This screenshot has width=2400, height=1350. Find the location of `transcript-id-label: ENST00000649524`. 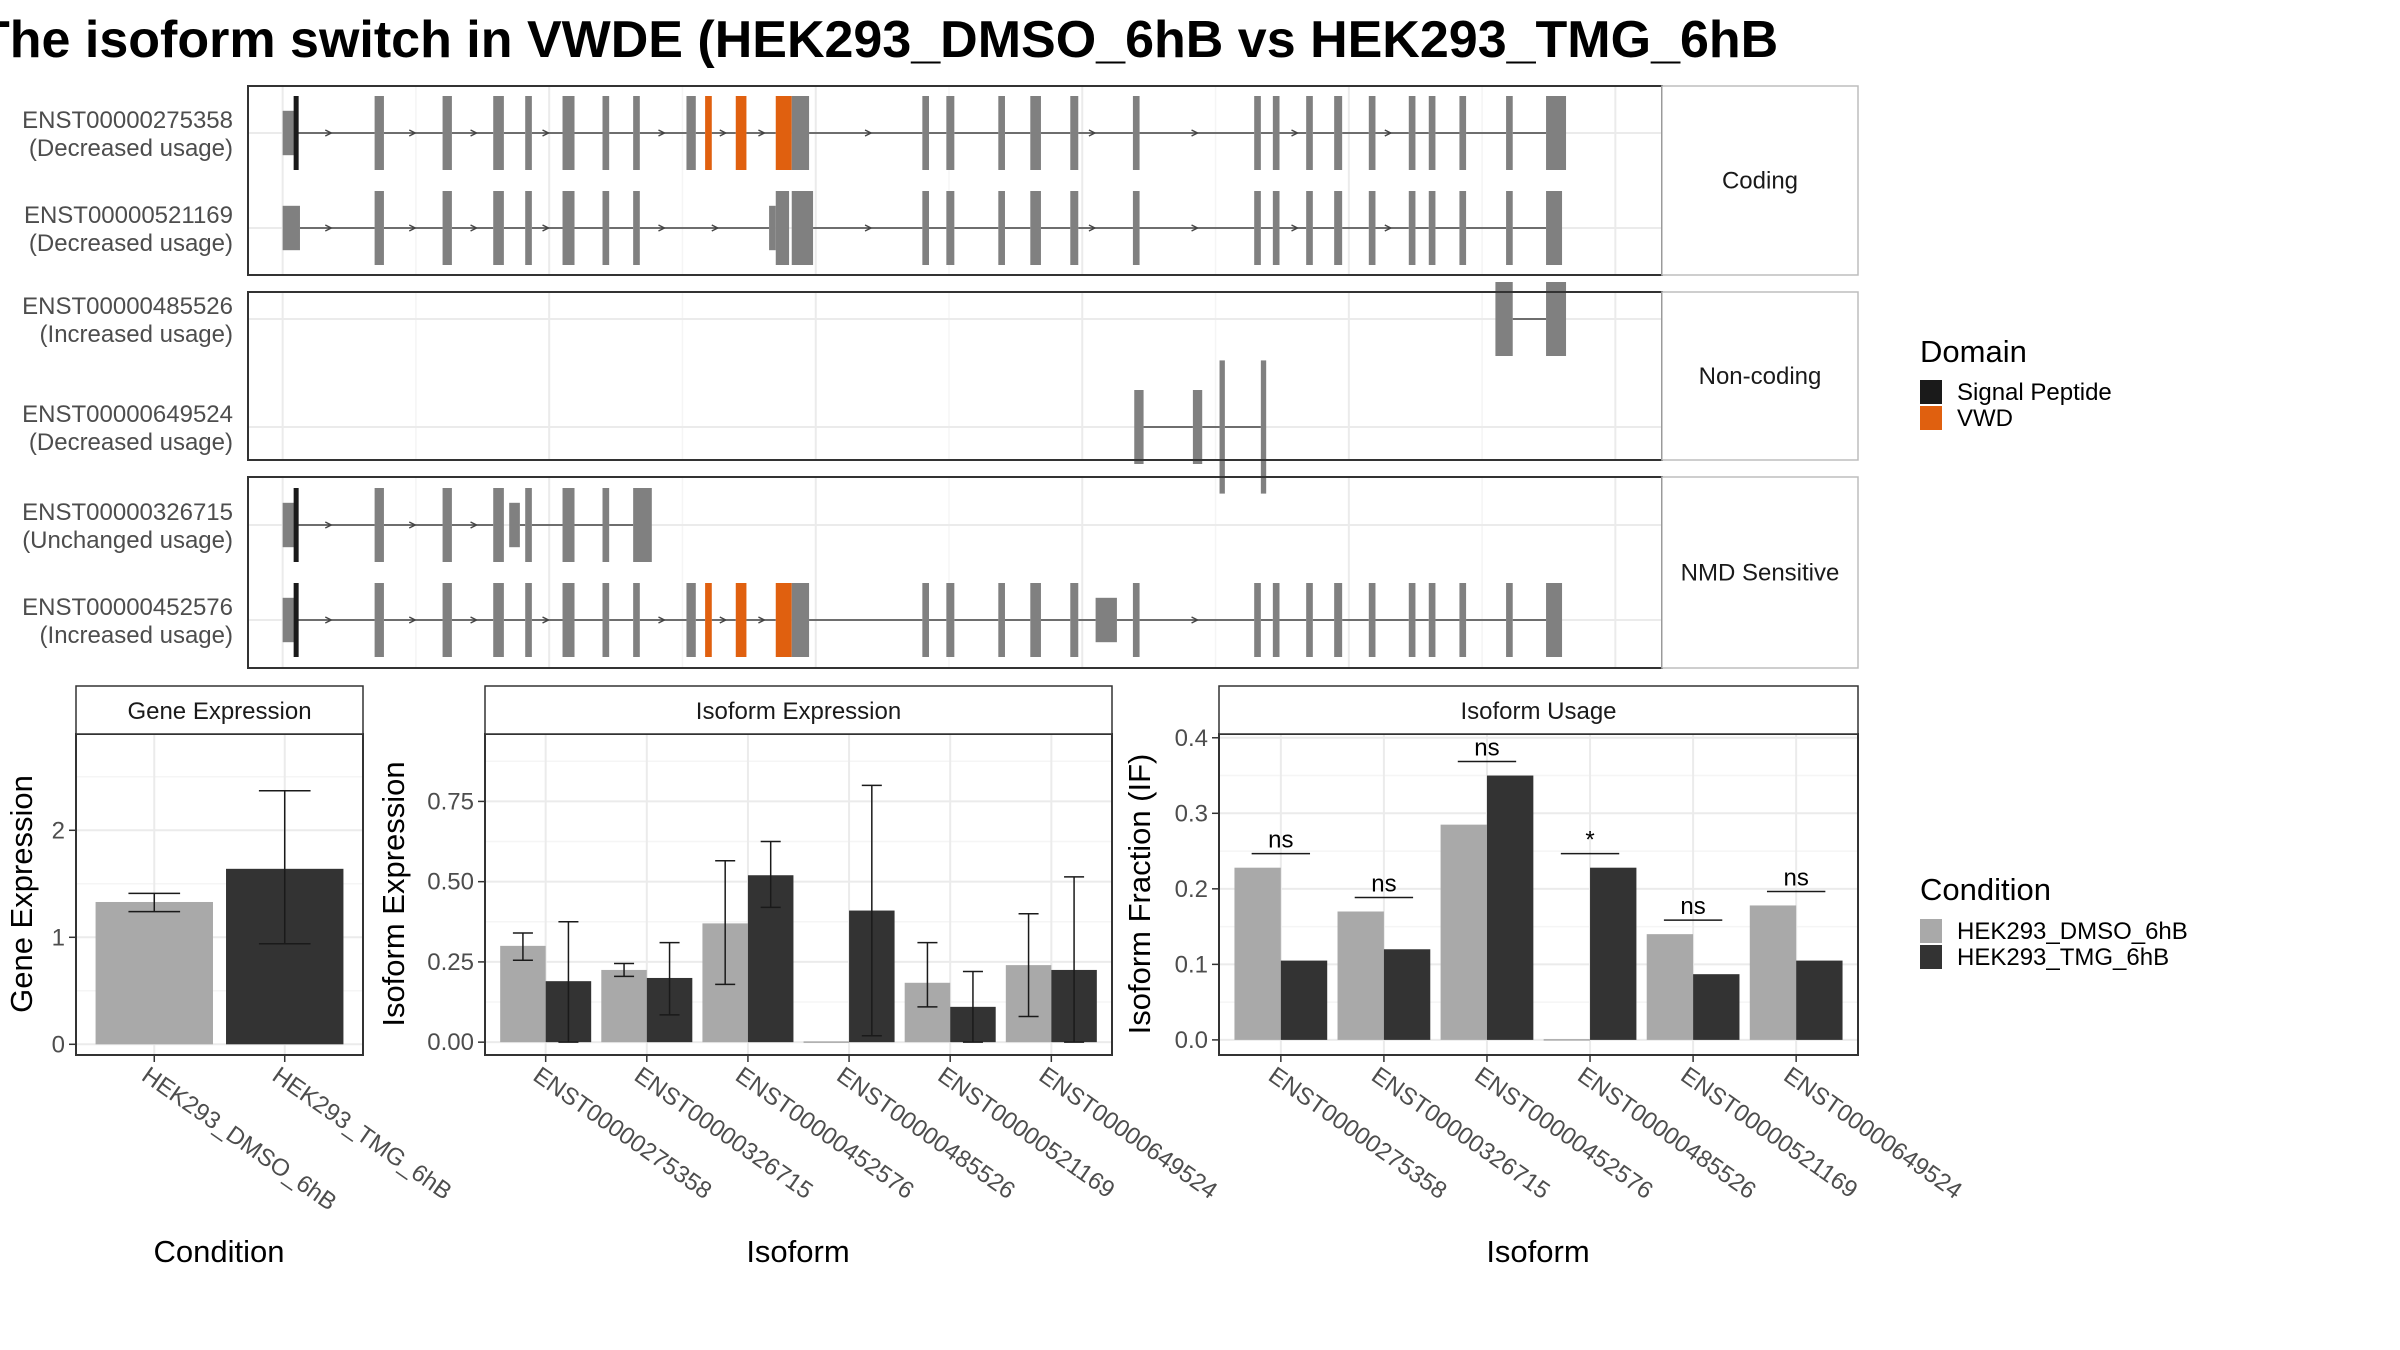

transcript-id-label: ENST00000649524 is located at coordinates (127, 414).